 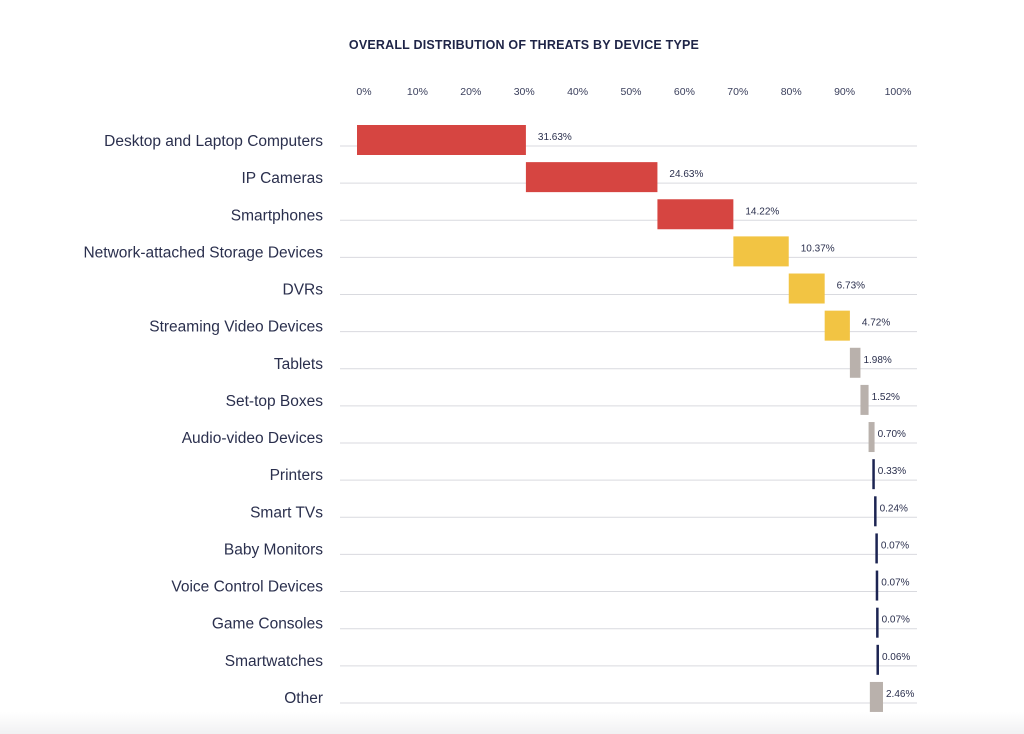 I want to click on category-label: Smartwatches, so click(x=274, y=661).